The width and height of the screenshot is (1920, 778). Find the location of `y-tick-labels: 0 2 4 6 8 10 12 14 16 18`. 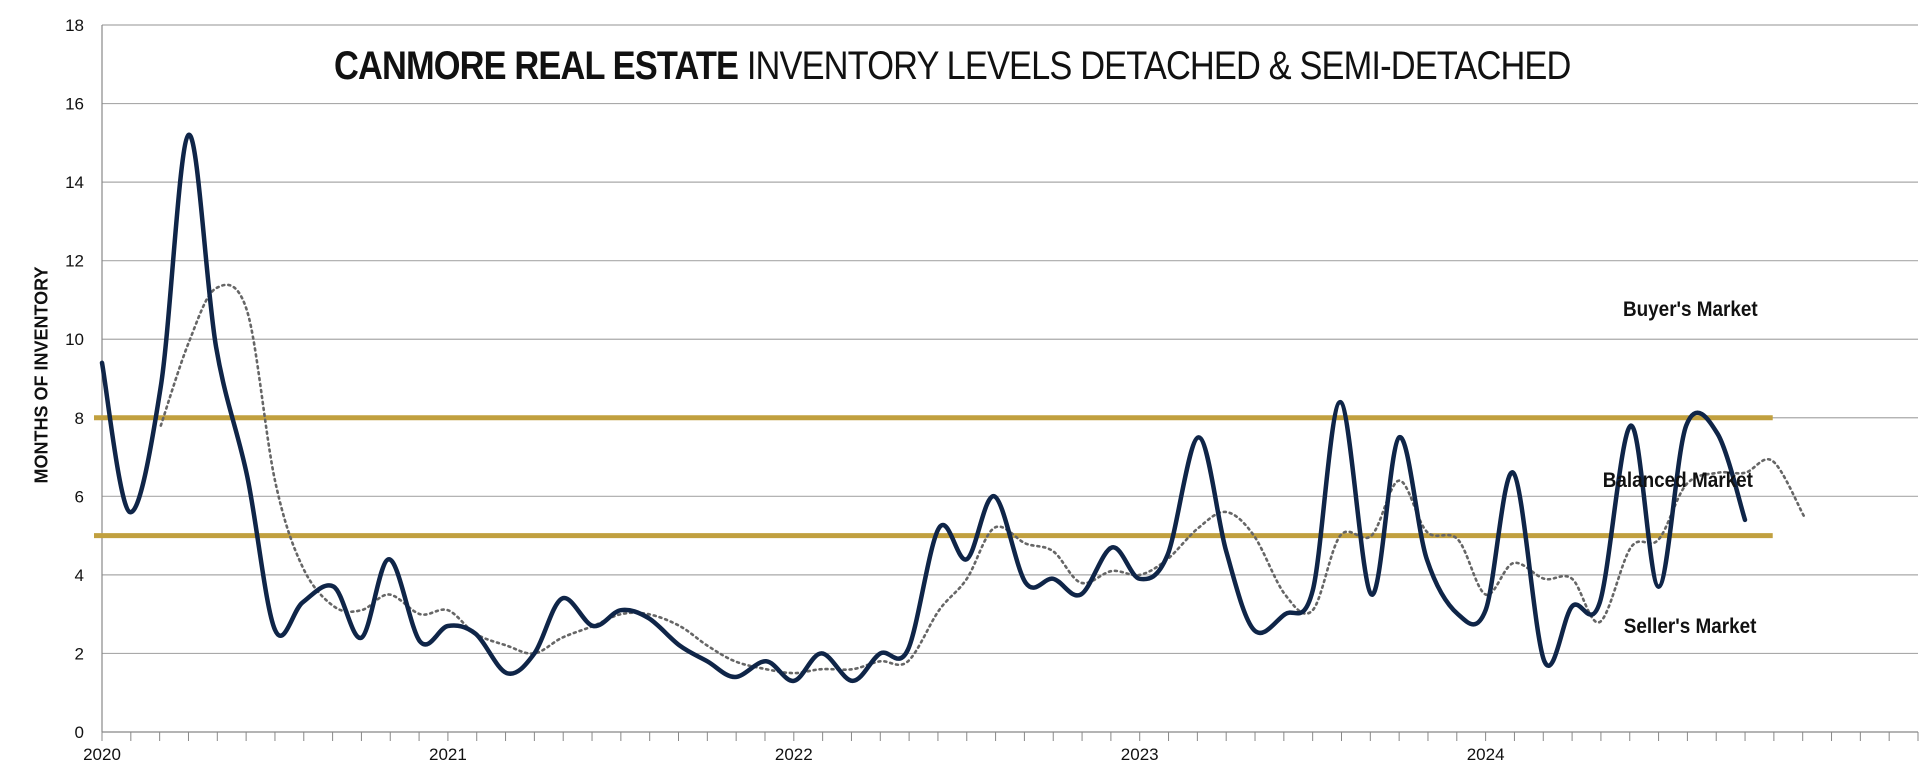

y-tick-labels: 0 2 4 6 8 10 12 14 16 18 is located at coordinates (74, 379).